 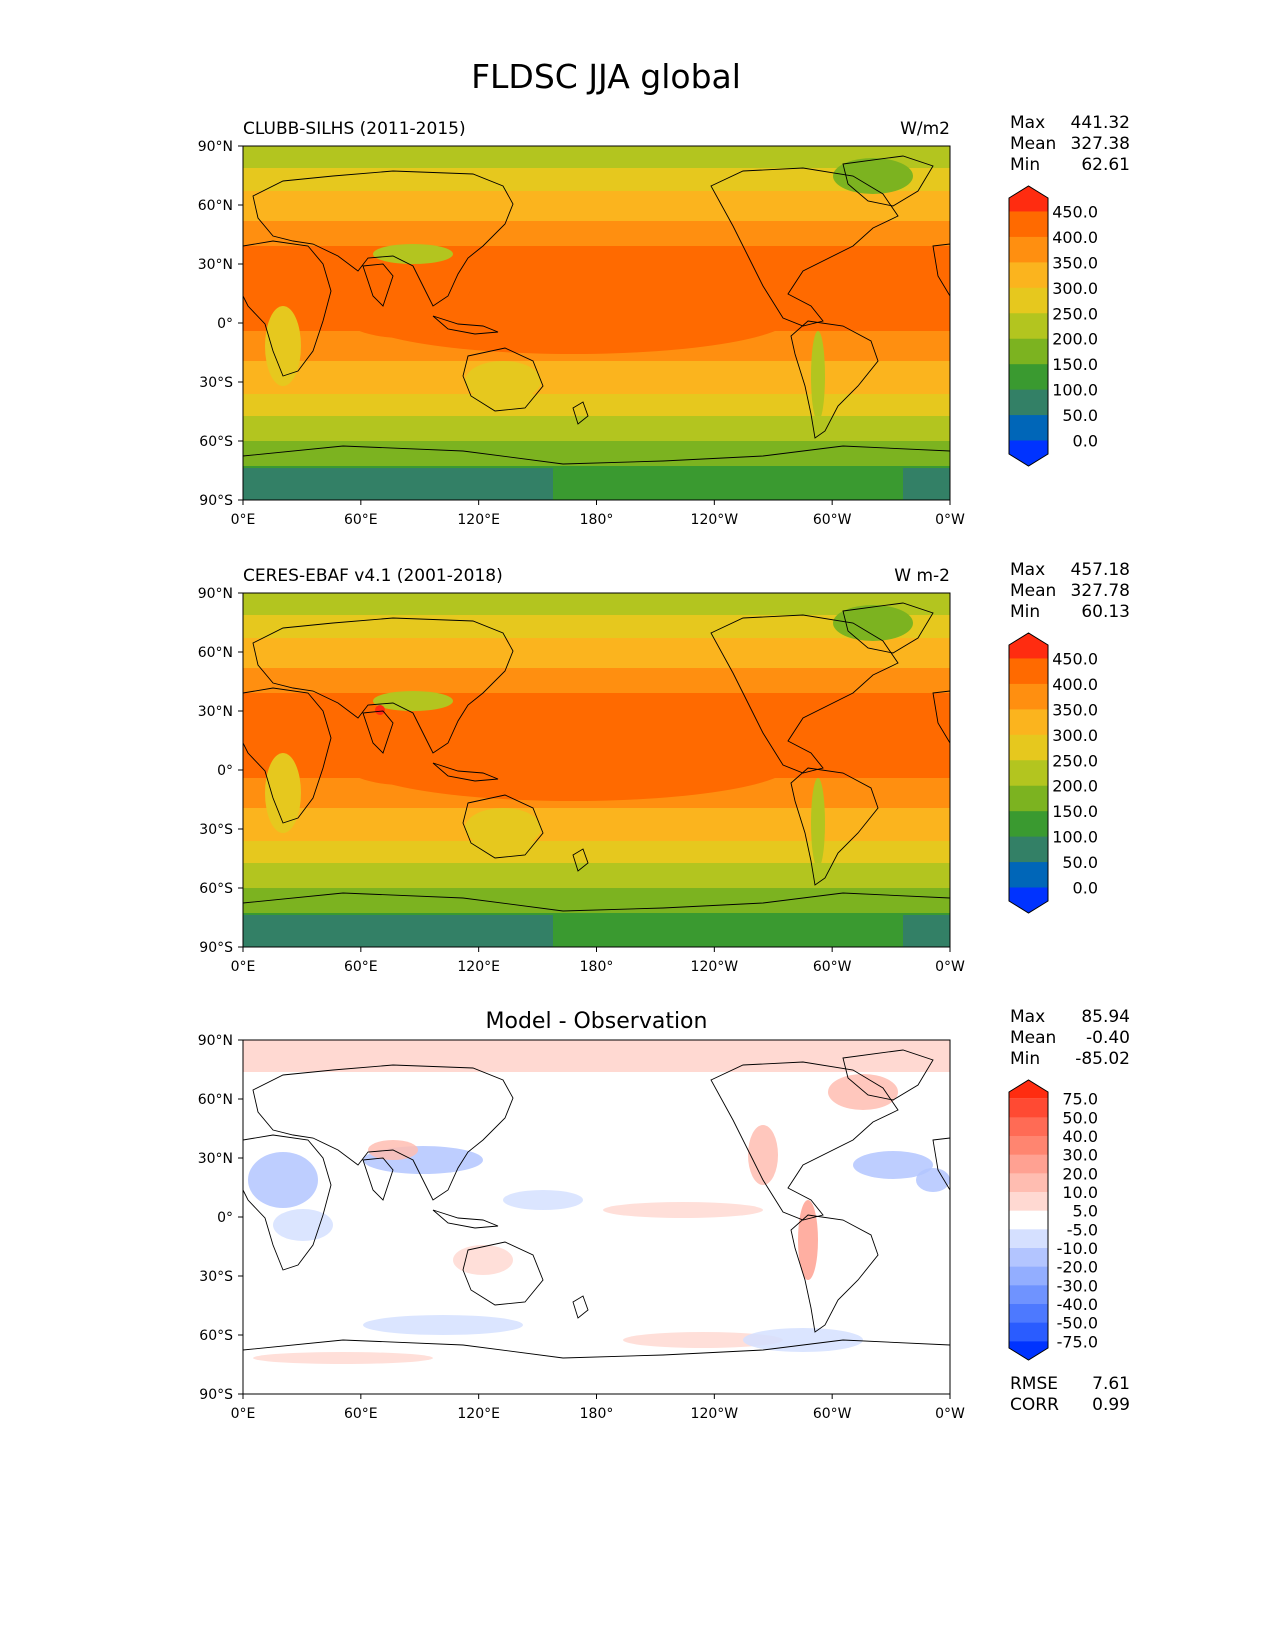 What do you see at coordinates (1077, 1323) in the screenshot?
I see `colorbar-label: -50.0` at bounding box center [1077, 1323].